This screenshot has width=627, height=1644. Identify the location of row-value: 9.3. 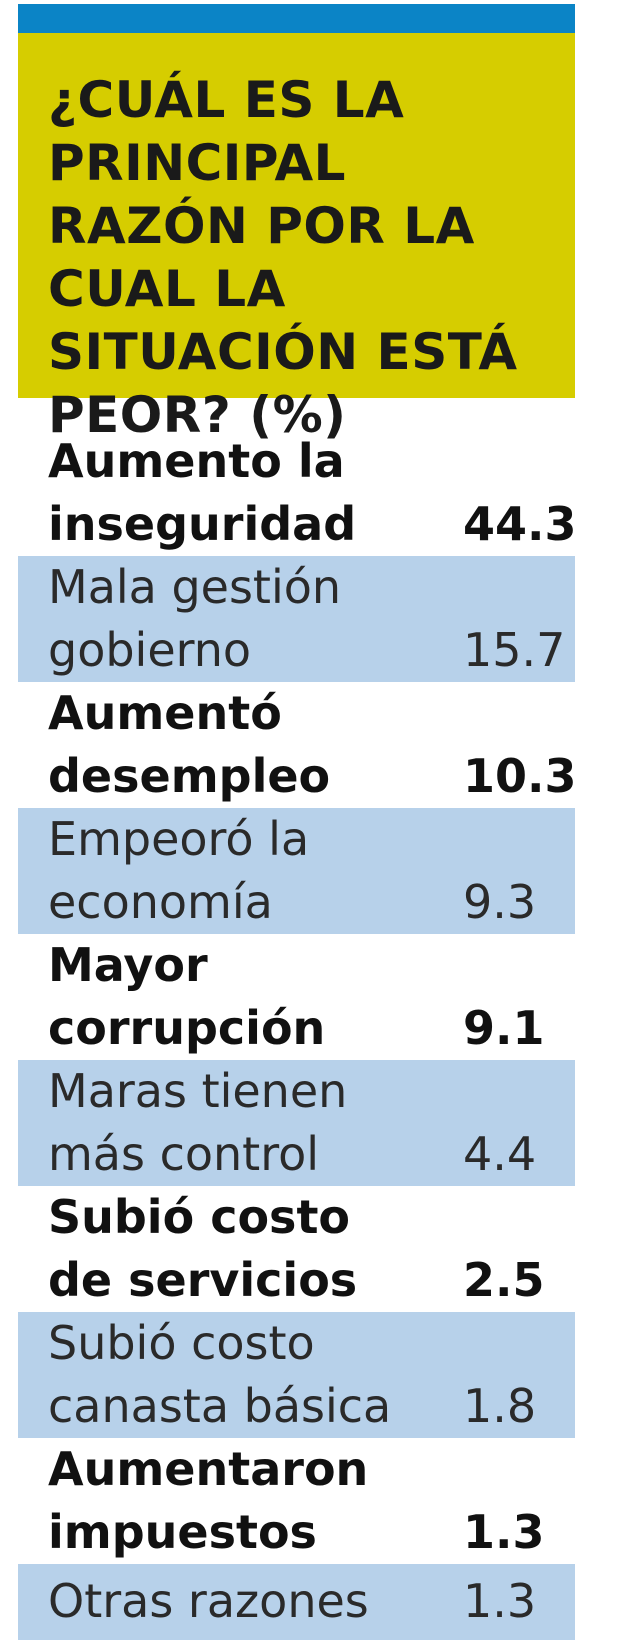
(500, 902).